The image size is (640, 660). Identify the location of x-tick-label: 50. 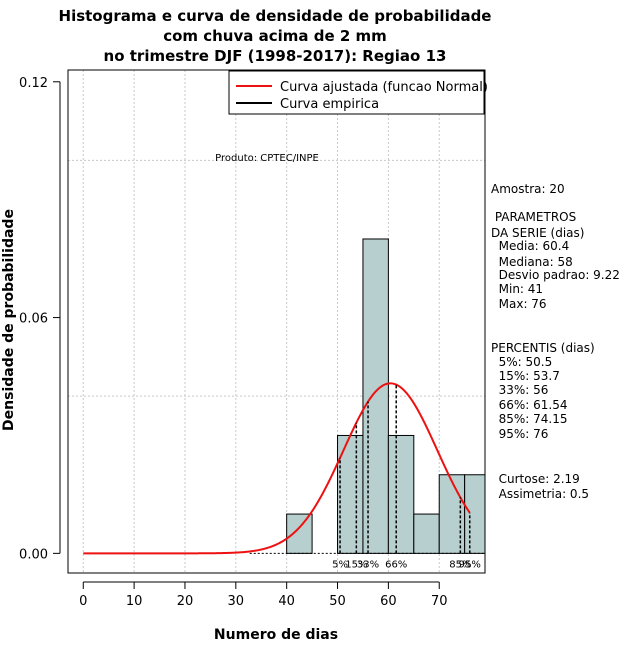
(337, 601).